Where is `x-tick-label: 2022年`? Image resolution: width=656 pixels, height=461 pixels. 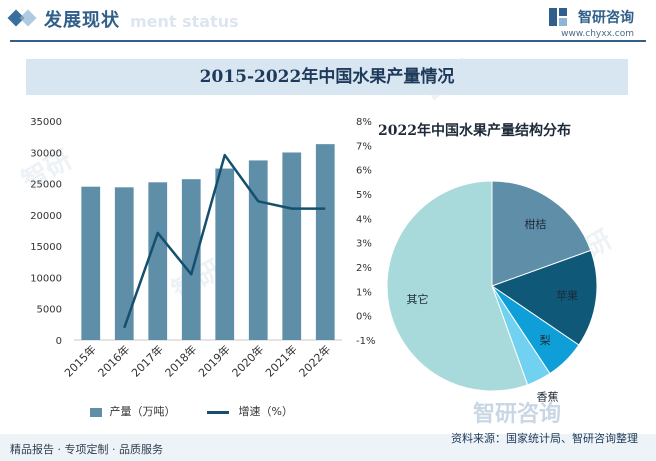
x-tick-label: 2022年 is located at coordinates (314, 360).